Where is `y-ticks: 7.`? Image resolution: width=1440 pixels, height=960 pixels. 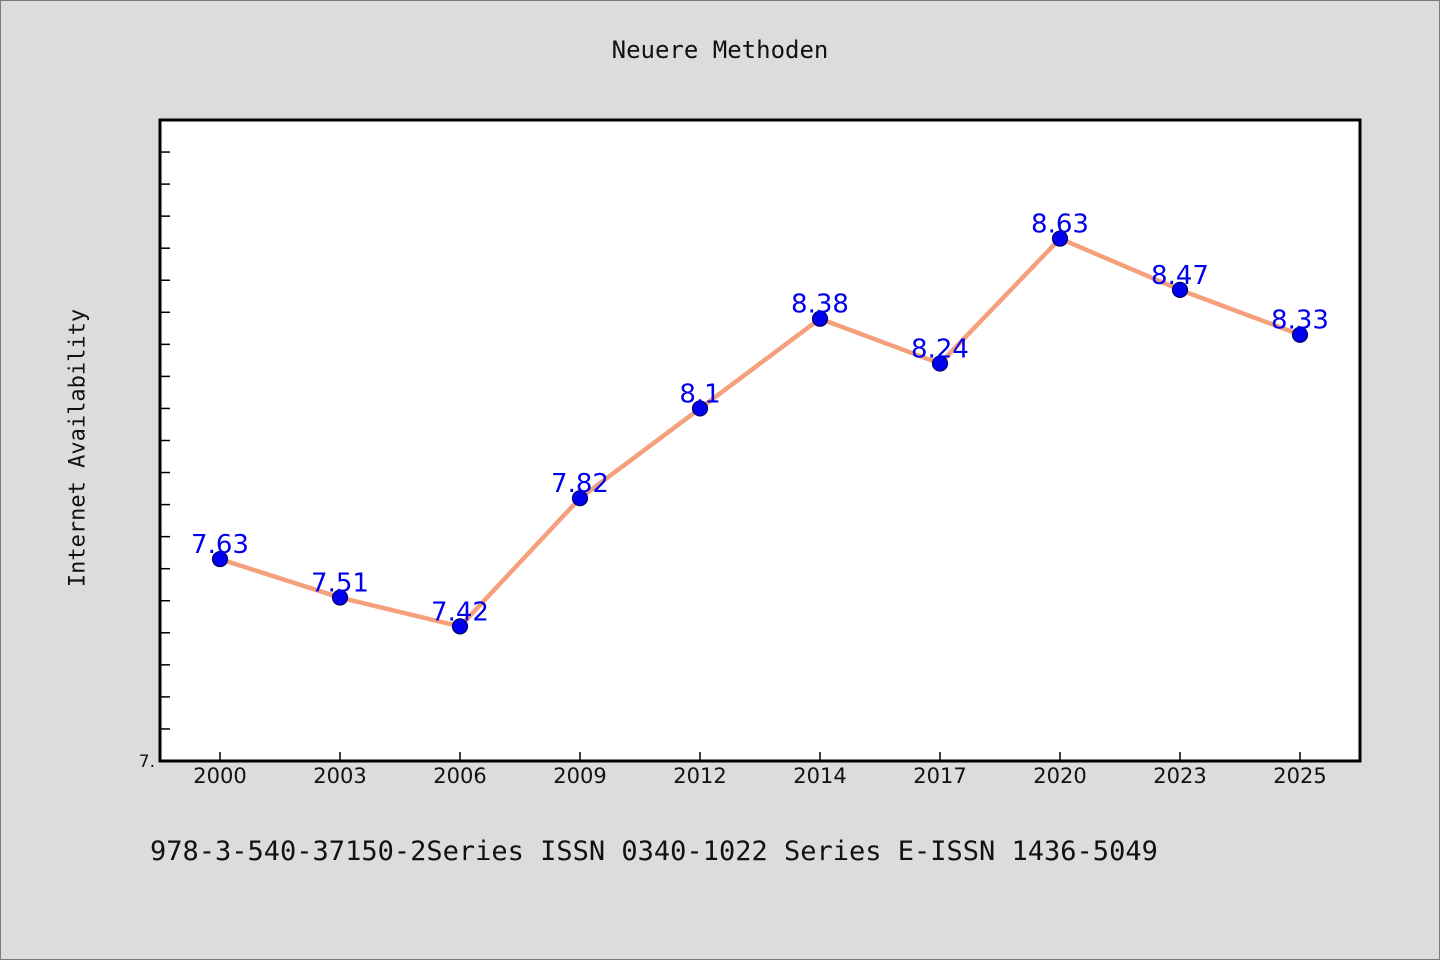
y-ticks: 7. is located at coordinates (154, 445).